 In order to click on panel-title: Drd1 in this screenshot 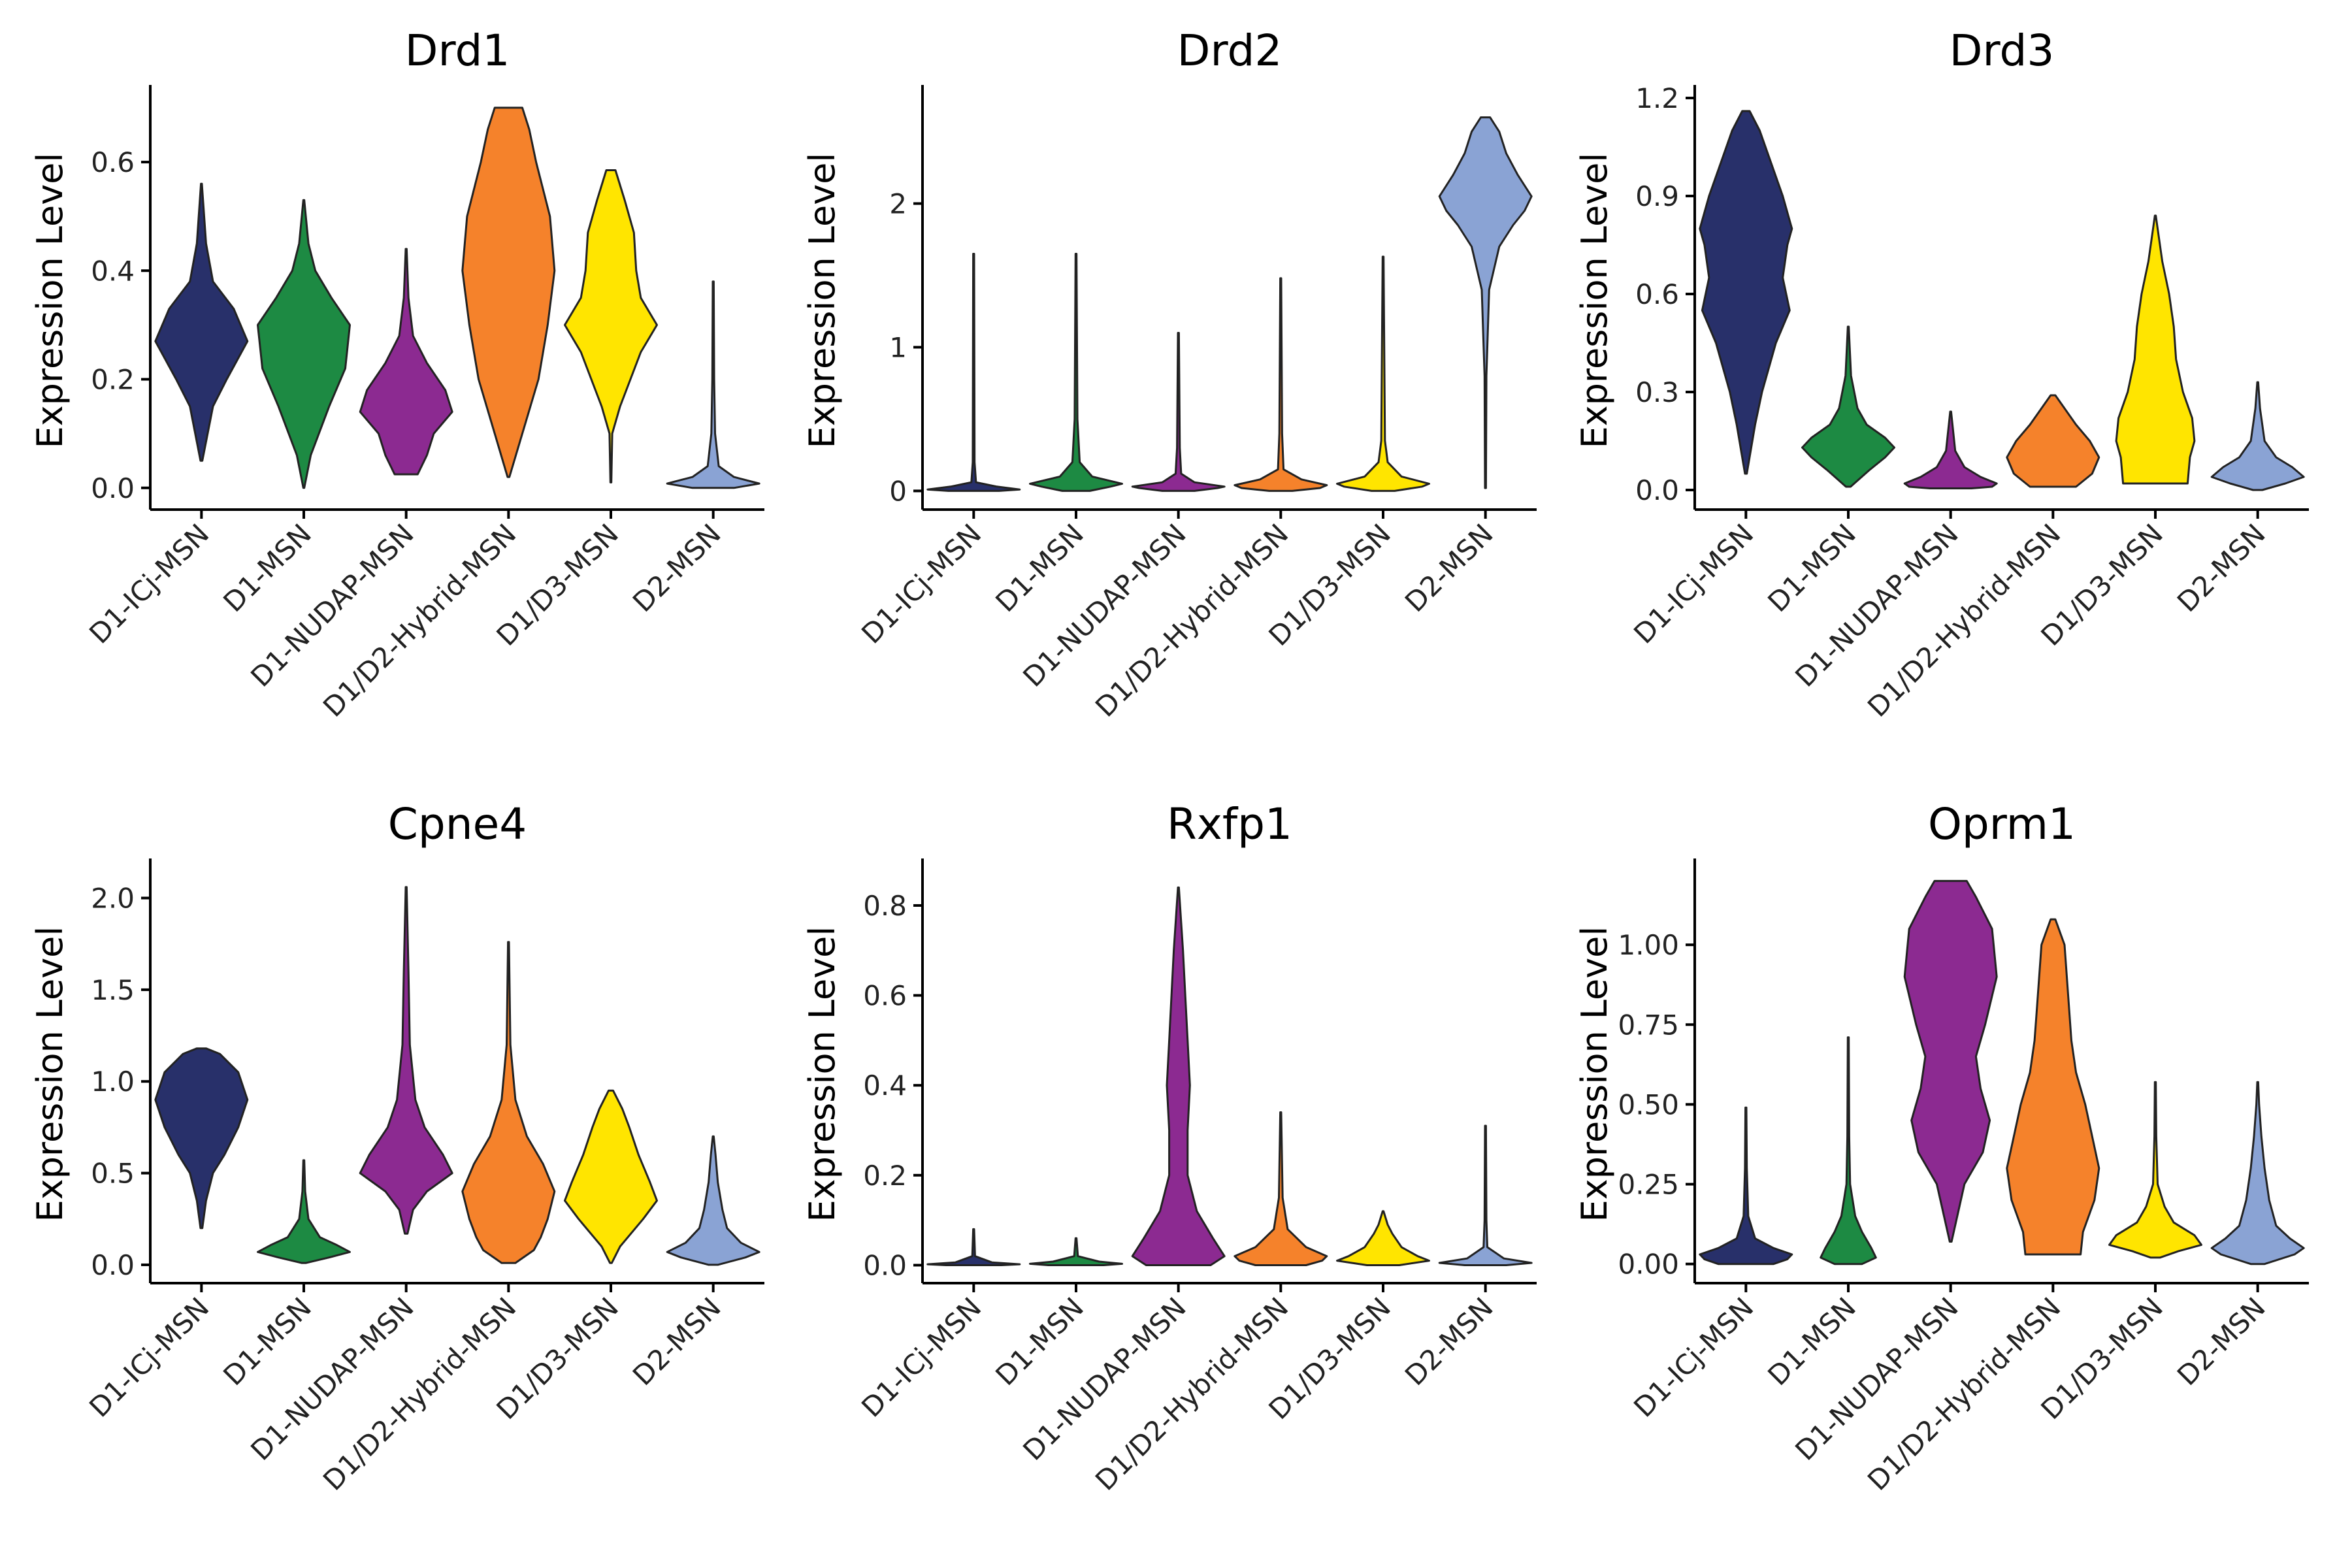, I will do `click(457, 50)`.